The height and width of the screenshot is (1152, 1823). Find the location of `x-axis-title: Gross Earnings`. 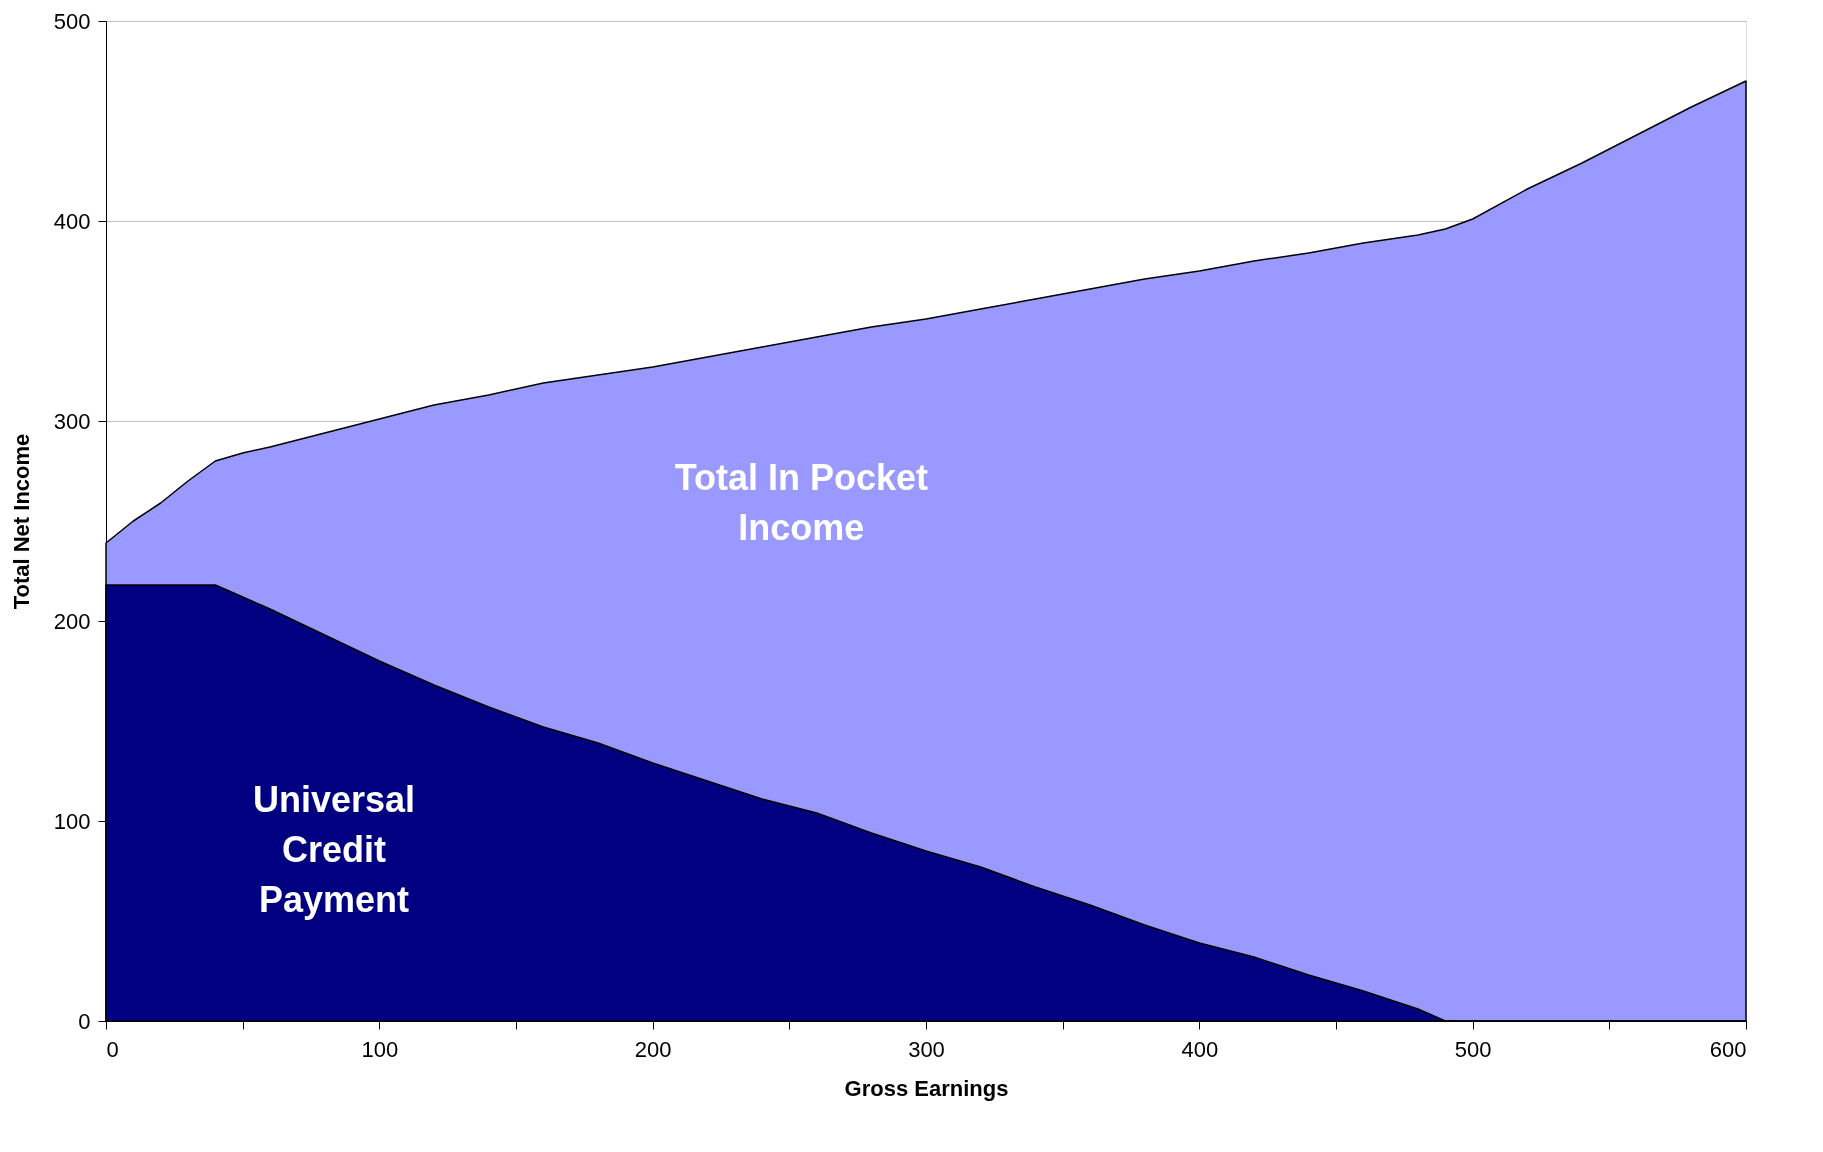

x-axis-title: Gross Earnings is located at coordinates (926, 1088).